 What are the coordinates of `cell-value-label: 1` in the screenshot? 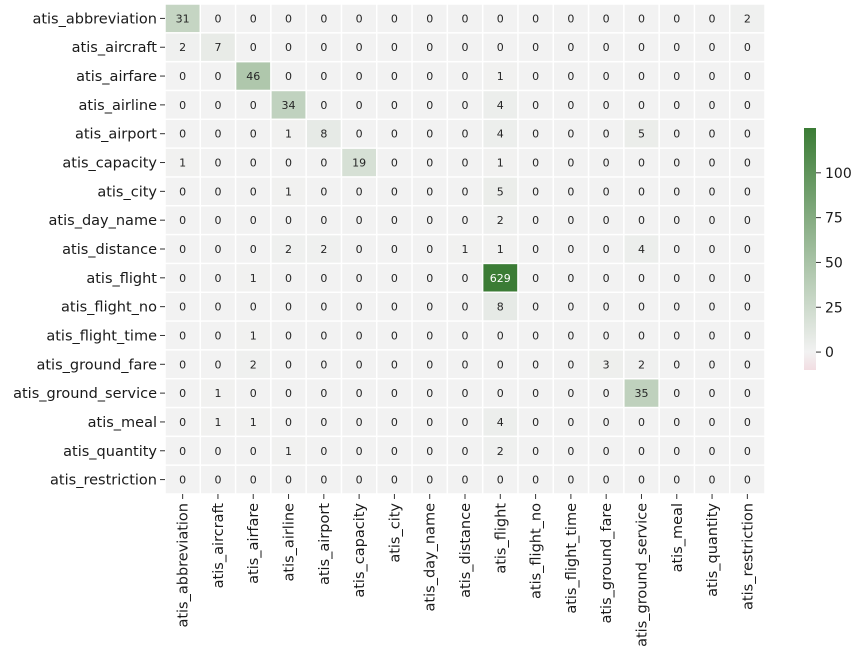 It's located at (465, 249).